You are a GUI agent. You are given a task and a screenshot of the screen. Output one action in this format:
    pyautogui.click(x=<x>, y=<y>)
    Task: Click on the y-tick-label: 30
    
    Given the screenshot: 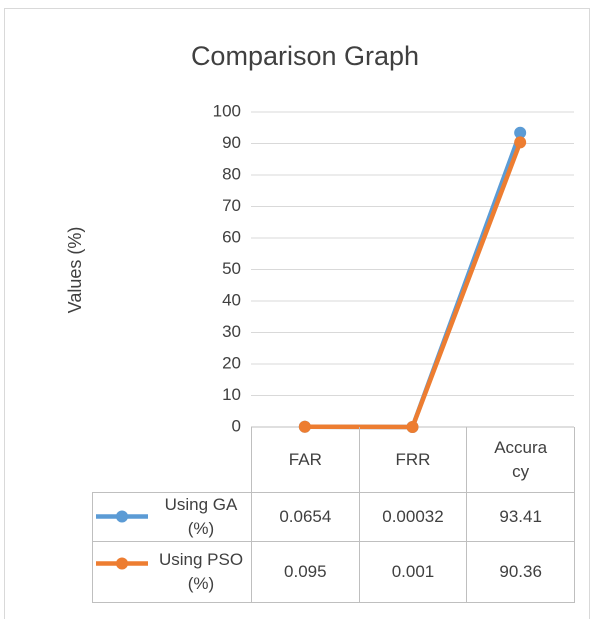 What is the action you would take?
    pyautogui.click(x=231, y=331)
    